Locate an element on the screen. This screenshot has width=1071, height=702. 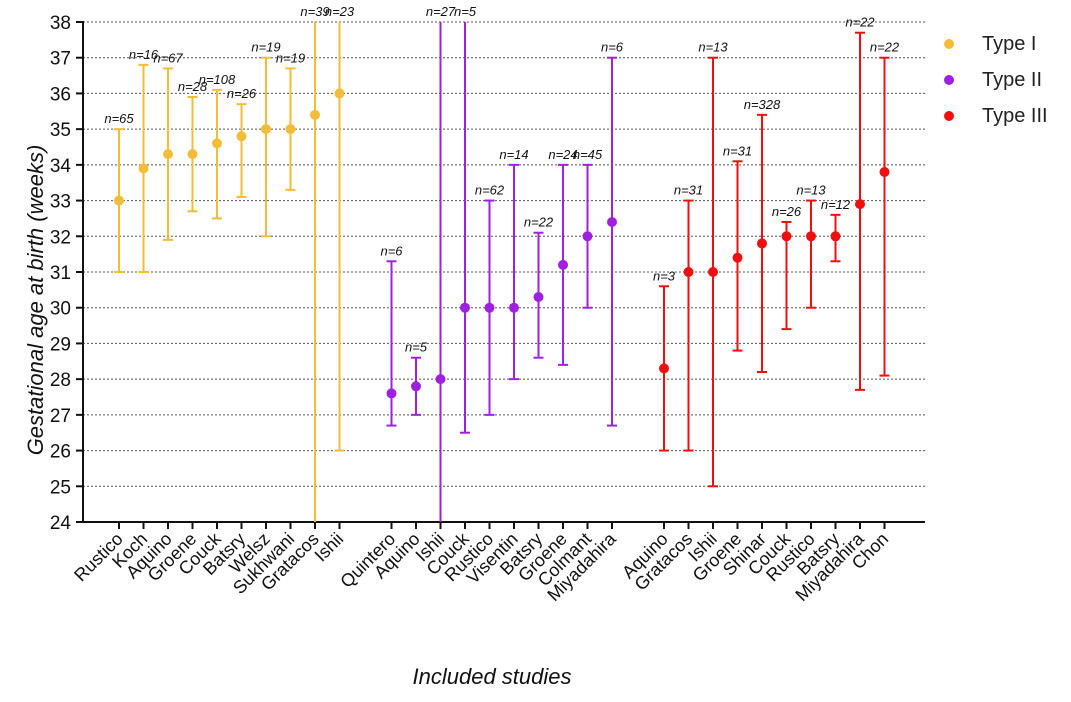
y-axis-label: Gestational age at birth (weeks) is located at coordinates (35, 300).